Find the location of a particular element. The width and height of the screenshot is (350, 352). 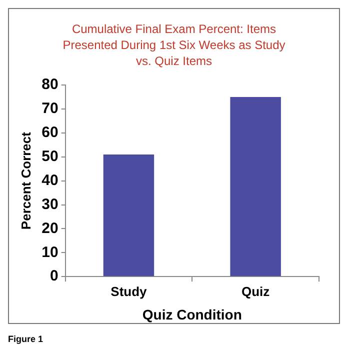

x-tick-label: Quiz is located at coordinates (255, 291).